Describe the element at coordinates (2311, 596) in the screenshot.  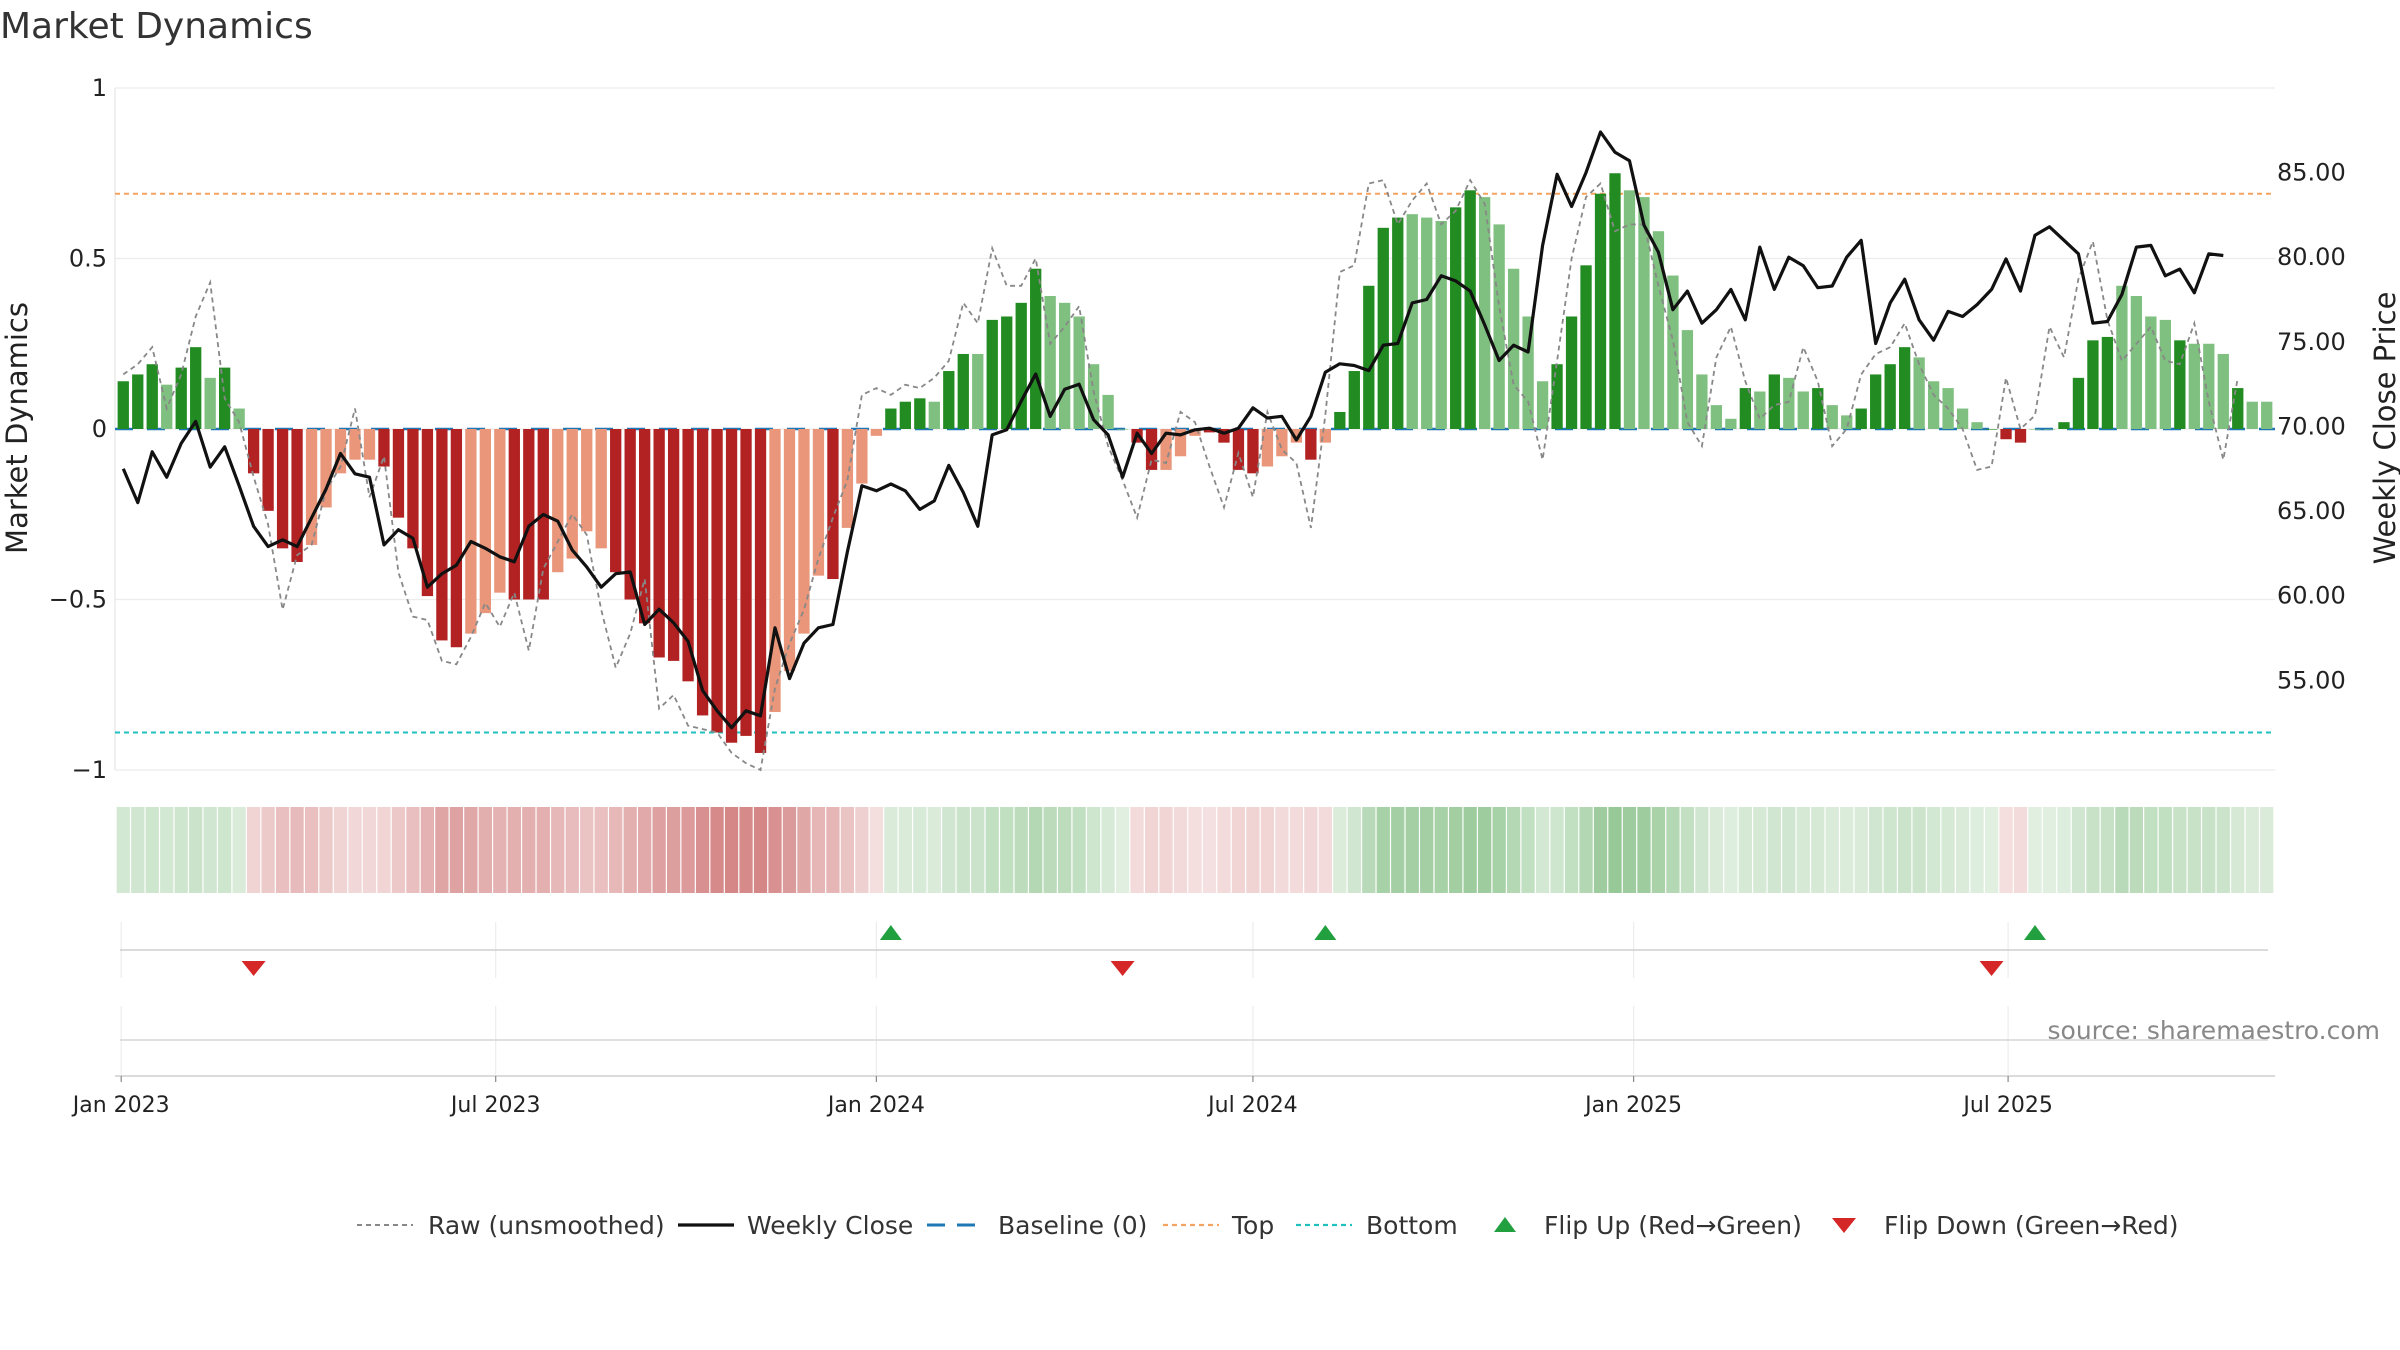
I see `y-right-tick-label: 60.00` at that location.